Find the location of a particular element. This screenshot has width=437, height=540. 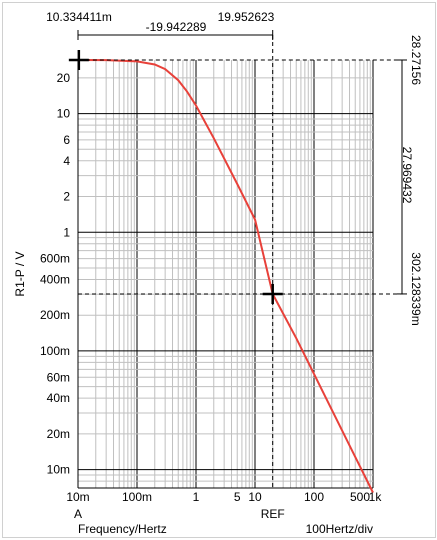

delta-y-readout: 27.969432 is located at coordinates (407, 175).